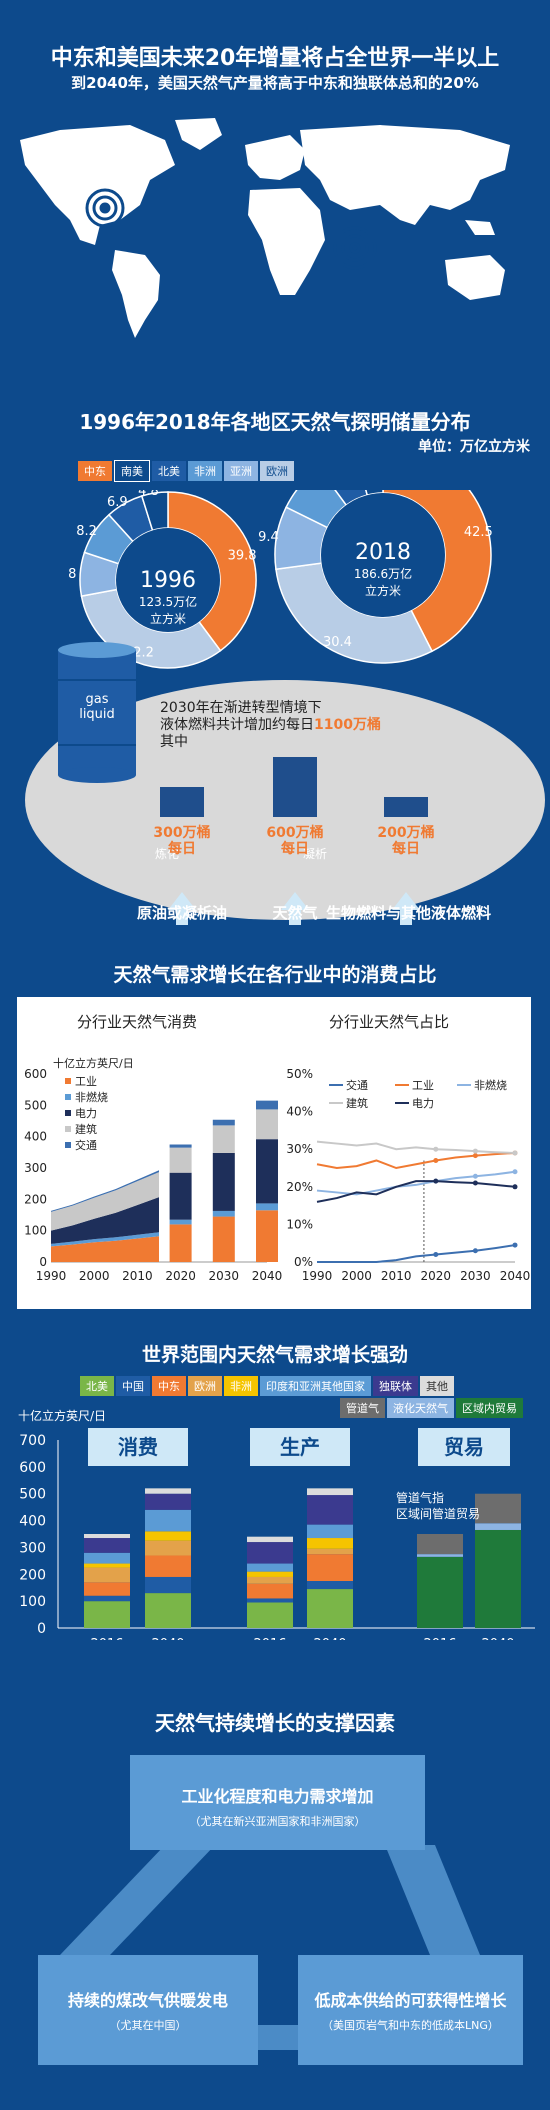 Image resolution: width=550 pixels, height=2110 pixels. I want to click on group-consumption-label: 消费, so click(138, 1447).